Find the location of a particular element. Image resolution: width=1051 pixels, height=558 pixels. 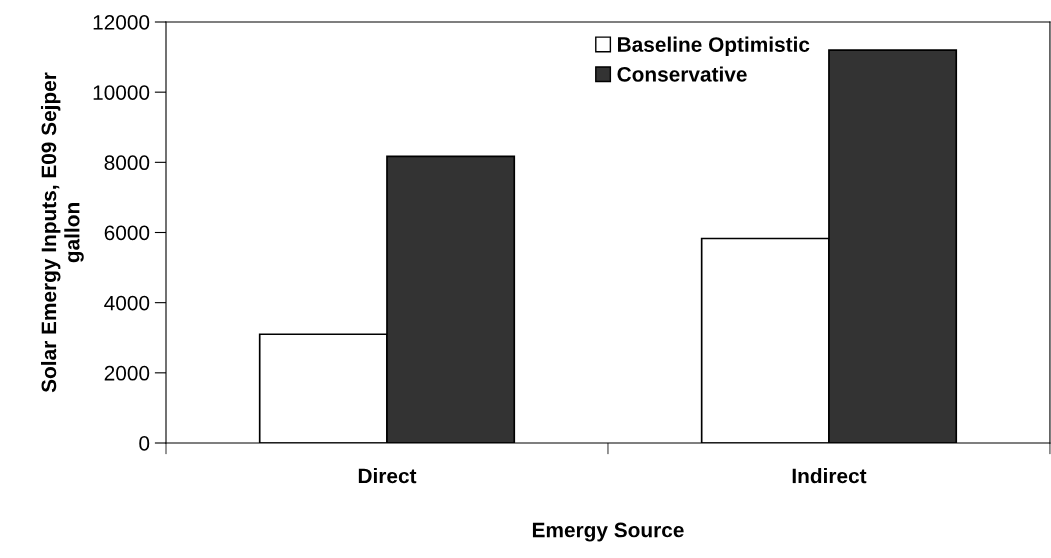

y-tick-label: 10000 is located at coordinates (121, 92).